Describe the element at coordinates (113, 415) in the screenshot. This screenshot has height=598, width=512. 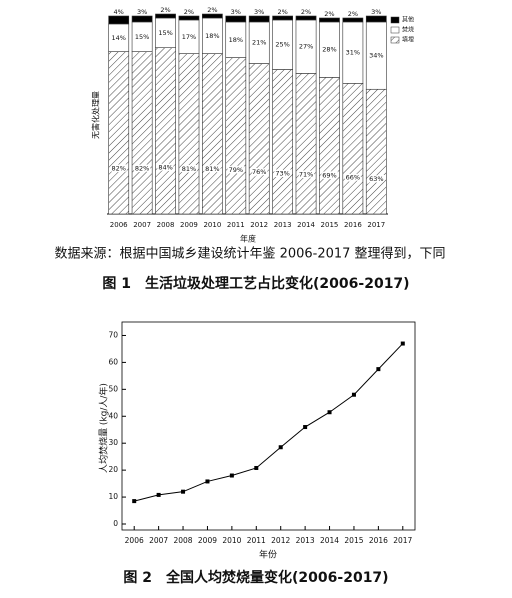
I see `y-tick-label: 40` at that location.